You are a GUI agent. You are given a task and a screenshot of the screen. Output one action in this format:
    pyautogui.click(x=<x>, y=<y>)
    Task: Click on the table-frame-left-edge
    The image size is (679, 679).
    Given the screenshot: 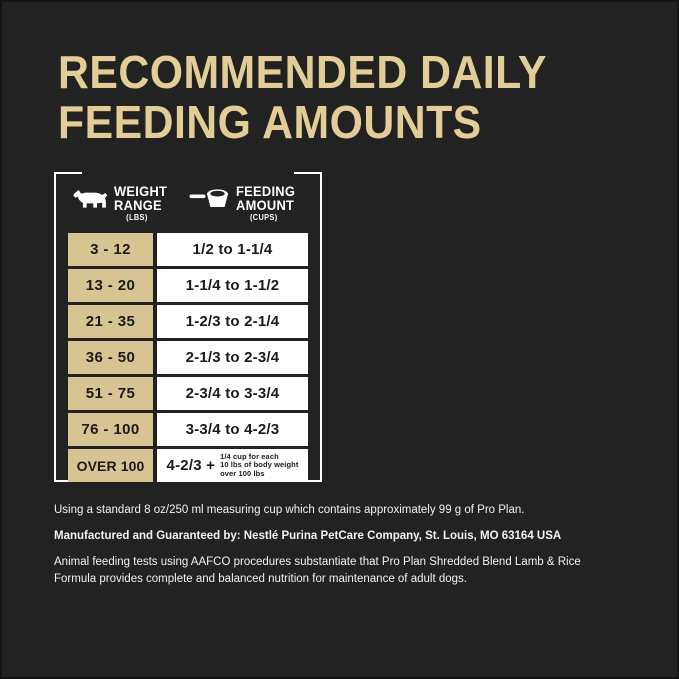 What is the action you would take?
    pyautogui.click(x=55, y=327)
    